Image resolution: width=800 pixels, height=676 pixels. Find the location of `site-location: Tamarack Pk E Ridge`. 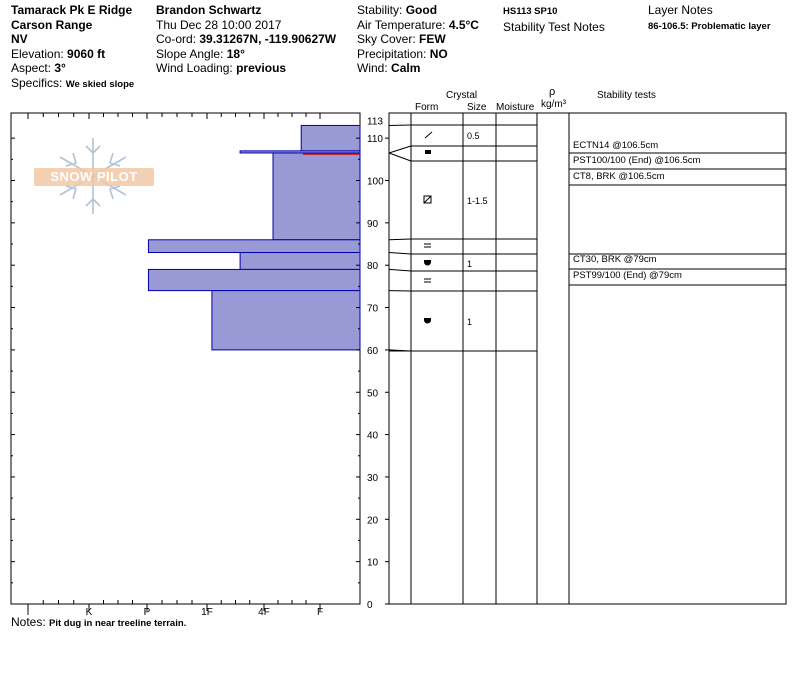

site-location: Tamarack Pk E Ridge is located at coordinates (72, 10).